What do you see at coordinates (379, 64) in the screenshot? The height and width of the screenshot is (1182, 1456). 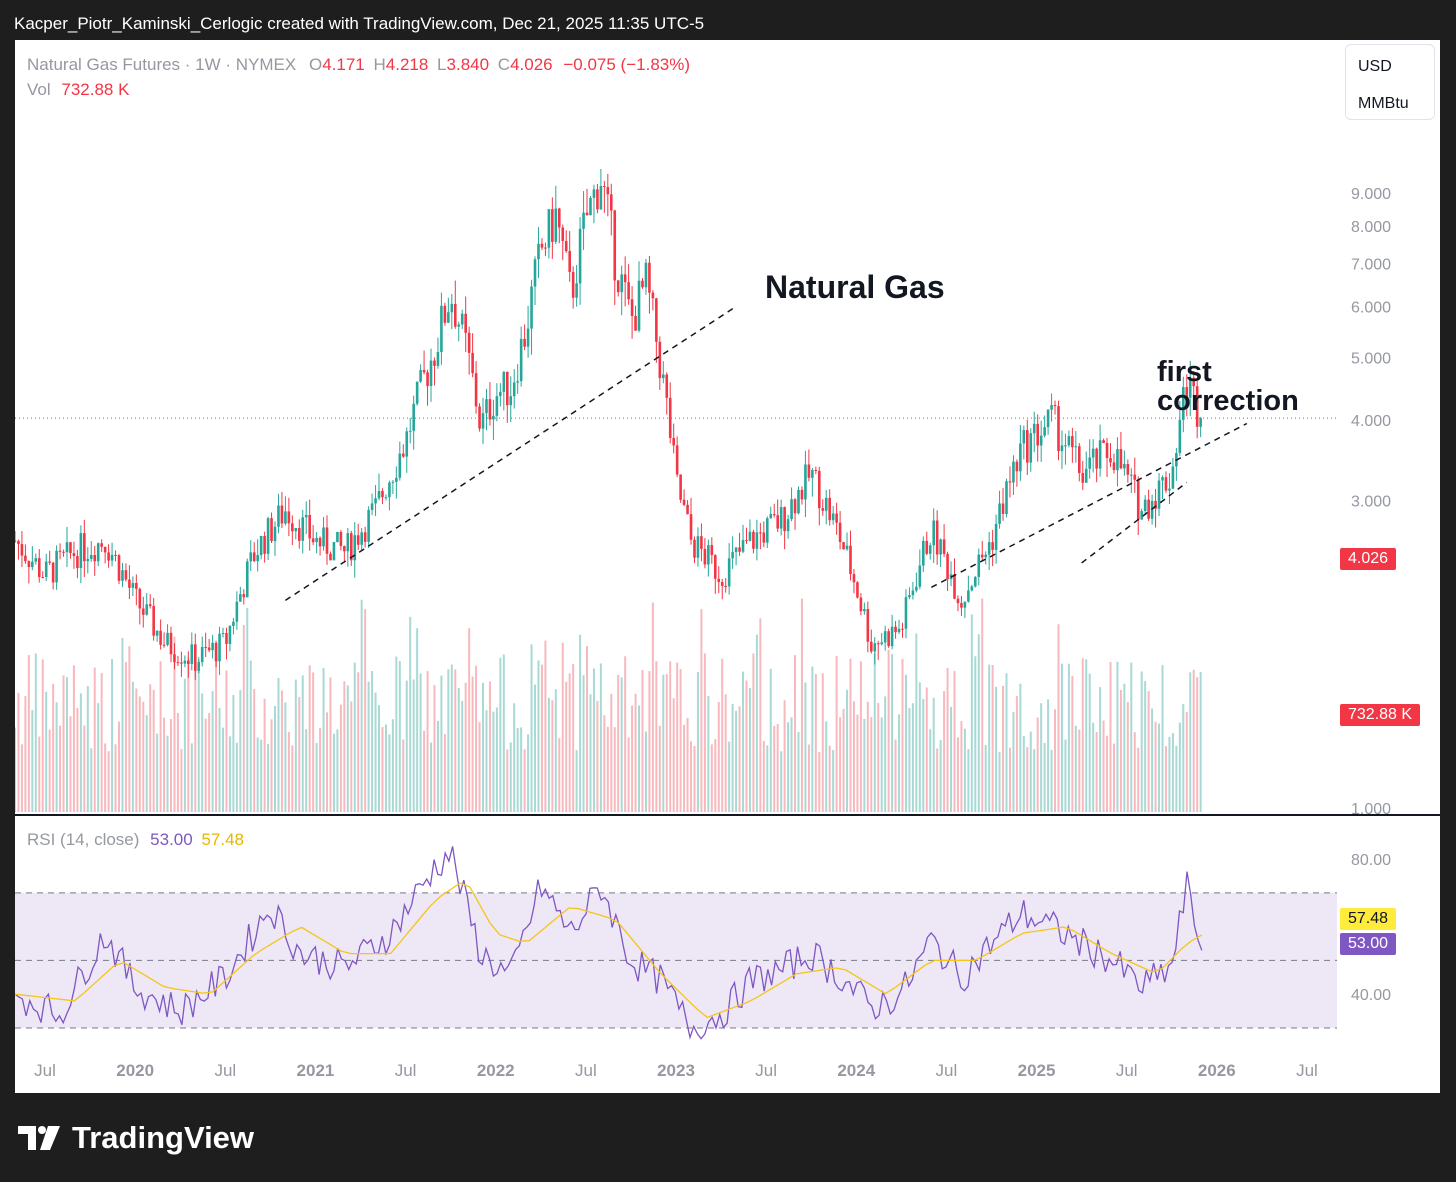 I see `high-label: H` at bounding box center [379, 64].